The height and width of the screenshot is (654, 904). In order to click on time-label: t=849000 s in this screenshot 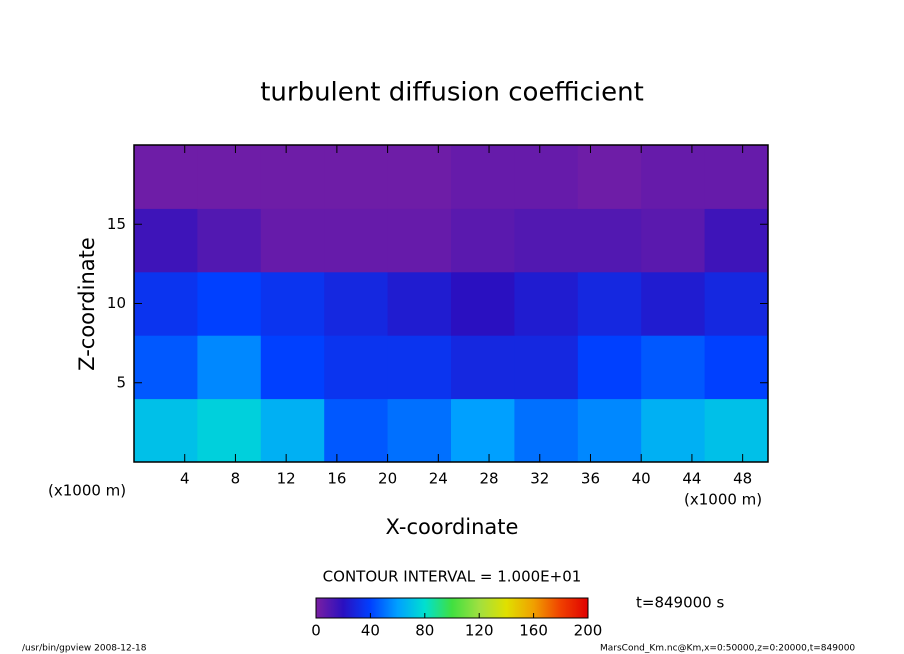, I will do `click(680, 603)`.